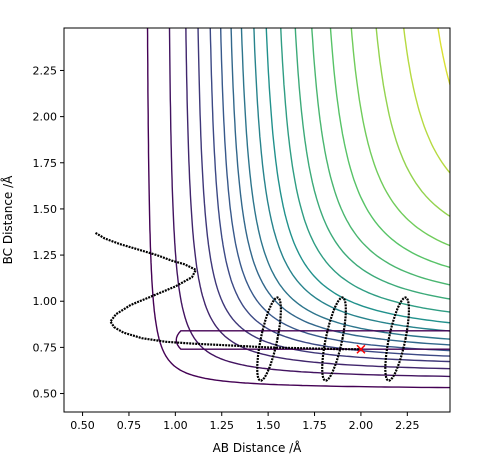 The width and height of the screenshot is (479, 464). What do you see at coordinates (45, 117) in the screenshot?
I see `y-tick-label: 2.00` at bounding box center [45, 117].